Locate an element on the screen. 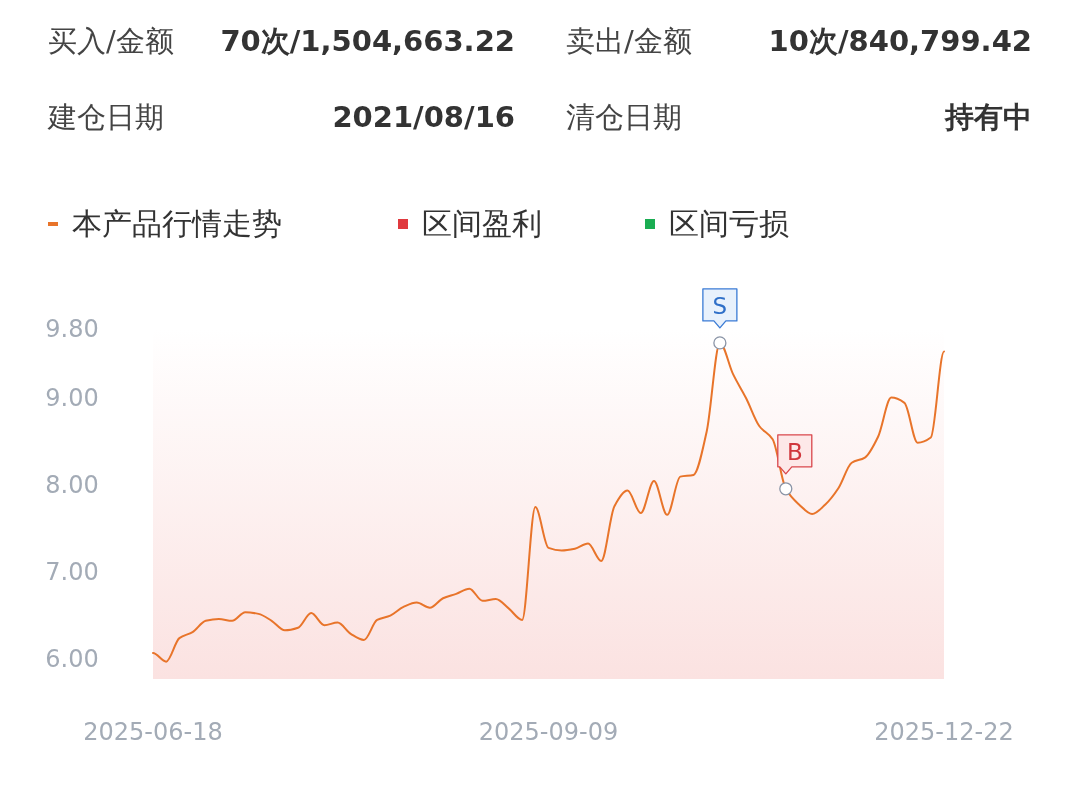  legend-label: 本产品行情走势 is located at coordinates (177, 223).